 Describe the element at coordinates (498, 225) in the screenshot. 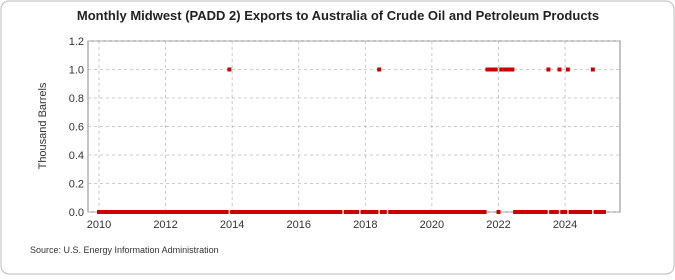

I see `x-tick-label: 2022` at that location.